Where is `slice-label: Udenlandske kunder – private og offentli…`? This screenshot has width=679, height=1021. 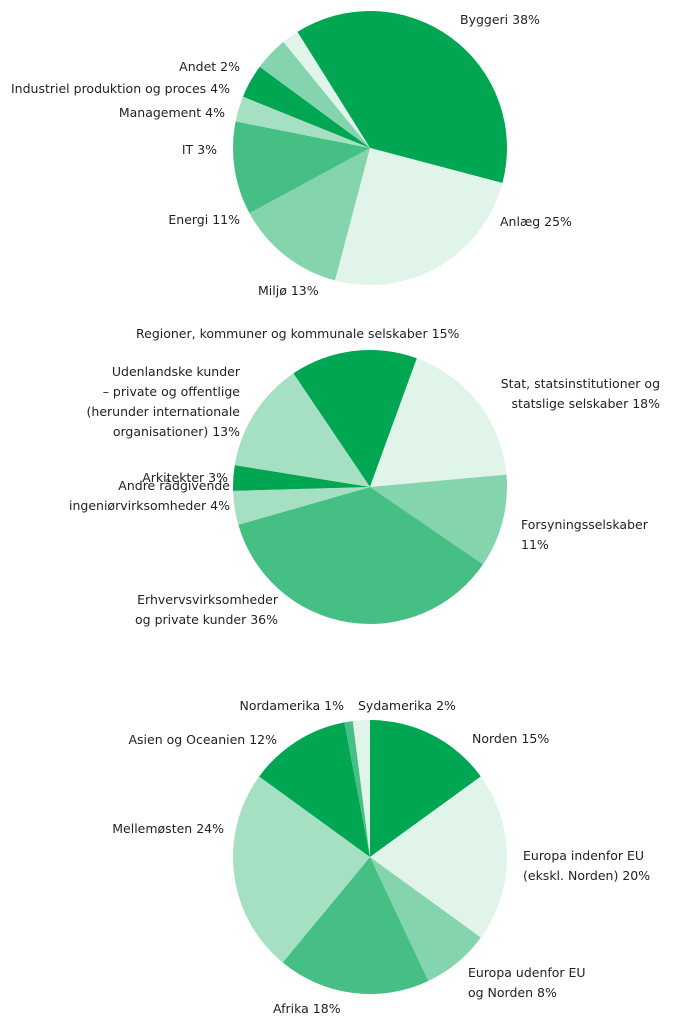 slice-label: Udenlandske kunder – private og offentli… is located at coordinates (163, 402).